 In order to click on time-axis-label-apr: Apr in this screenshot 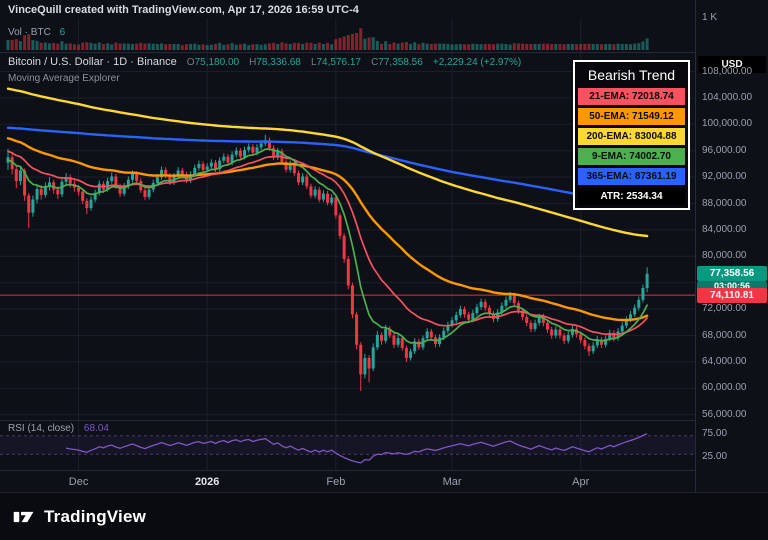, I will do `click(581, 482)`.